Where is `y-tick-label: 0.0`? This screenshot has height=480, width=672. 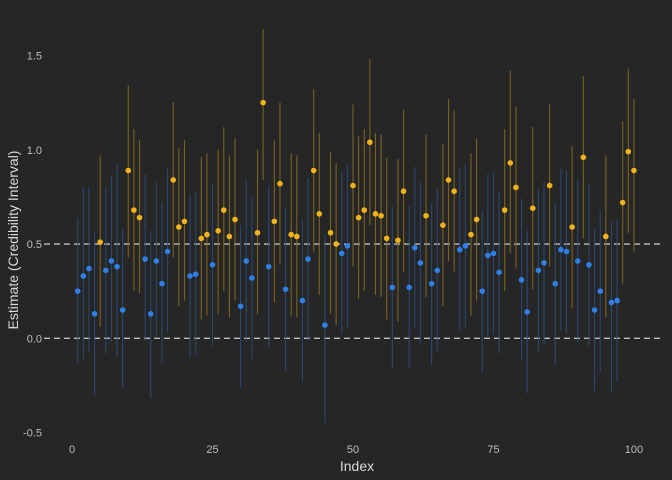 y-tick-label: 0.0 is located at coordinates (34, 339).